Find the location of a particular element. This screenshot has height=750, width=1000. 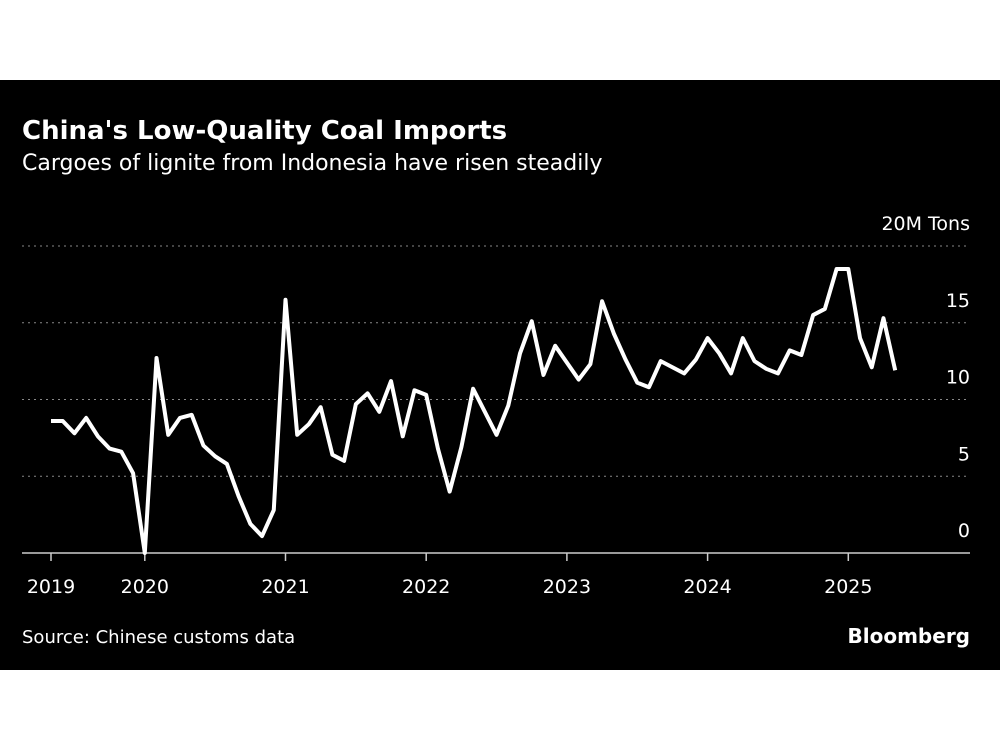

x-tick-label: 2021 is located at coordinates (285, 587).